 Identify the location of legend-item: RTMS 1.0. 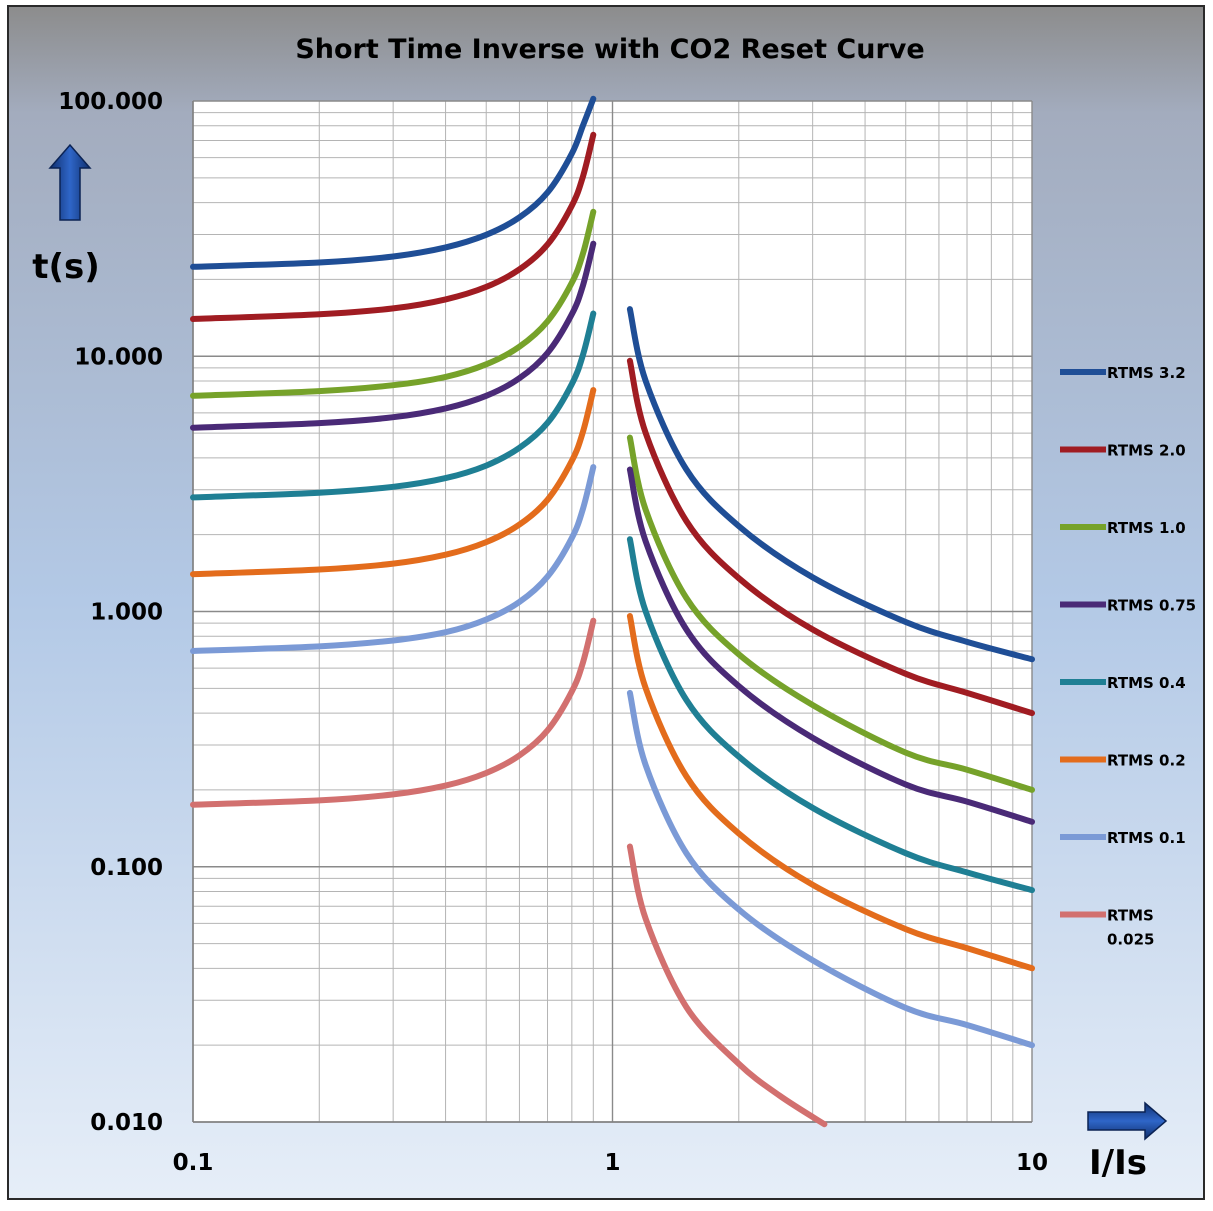
(1123, 528).